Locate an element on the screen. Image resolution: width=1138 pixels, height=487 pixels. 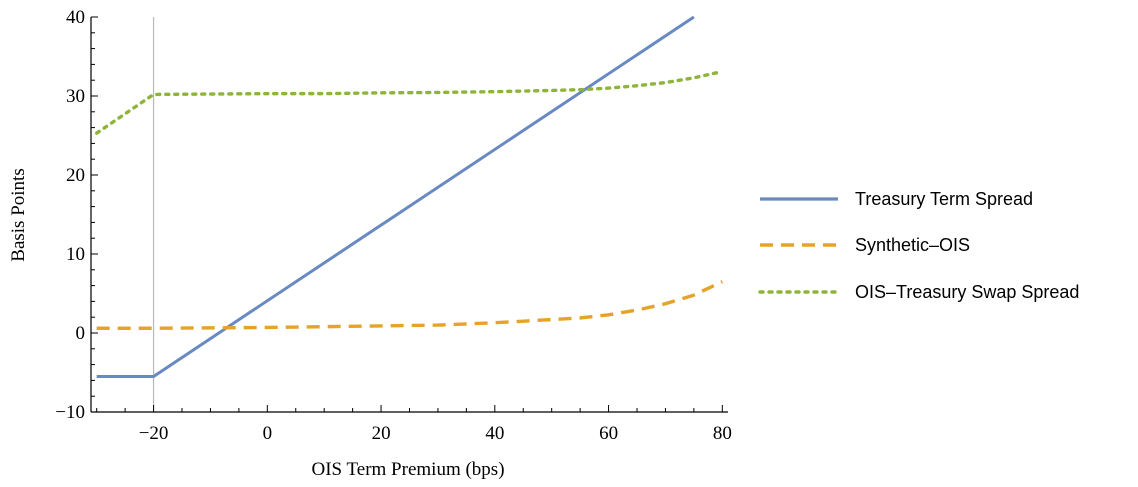
x-tick-label: 60 is located at coordinates (608, 433).